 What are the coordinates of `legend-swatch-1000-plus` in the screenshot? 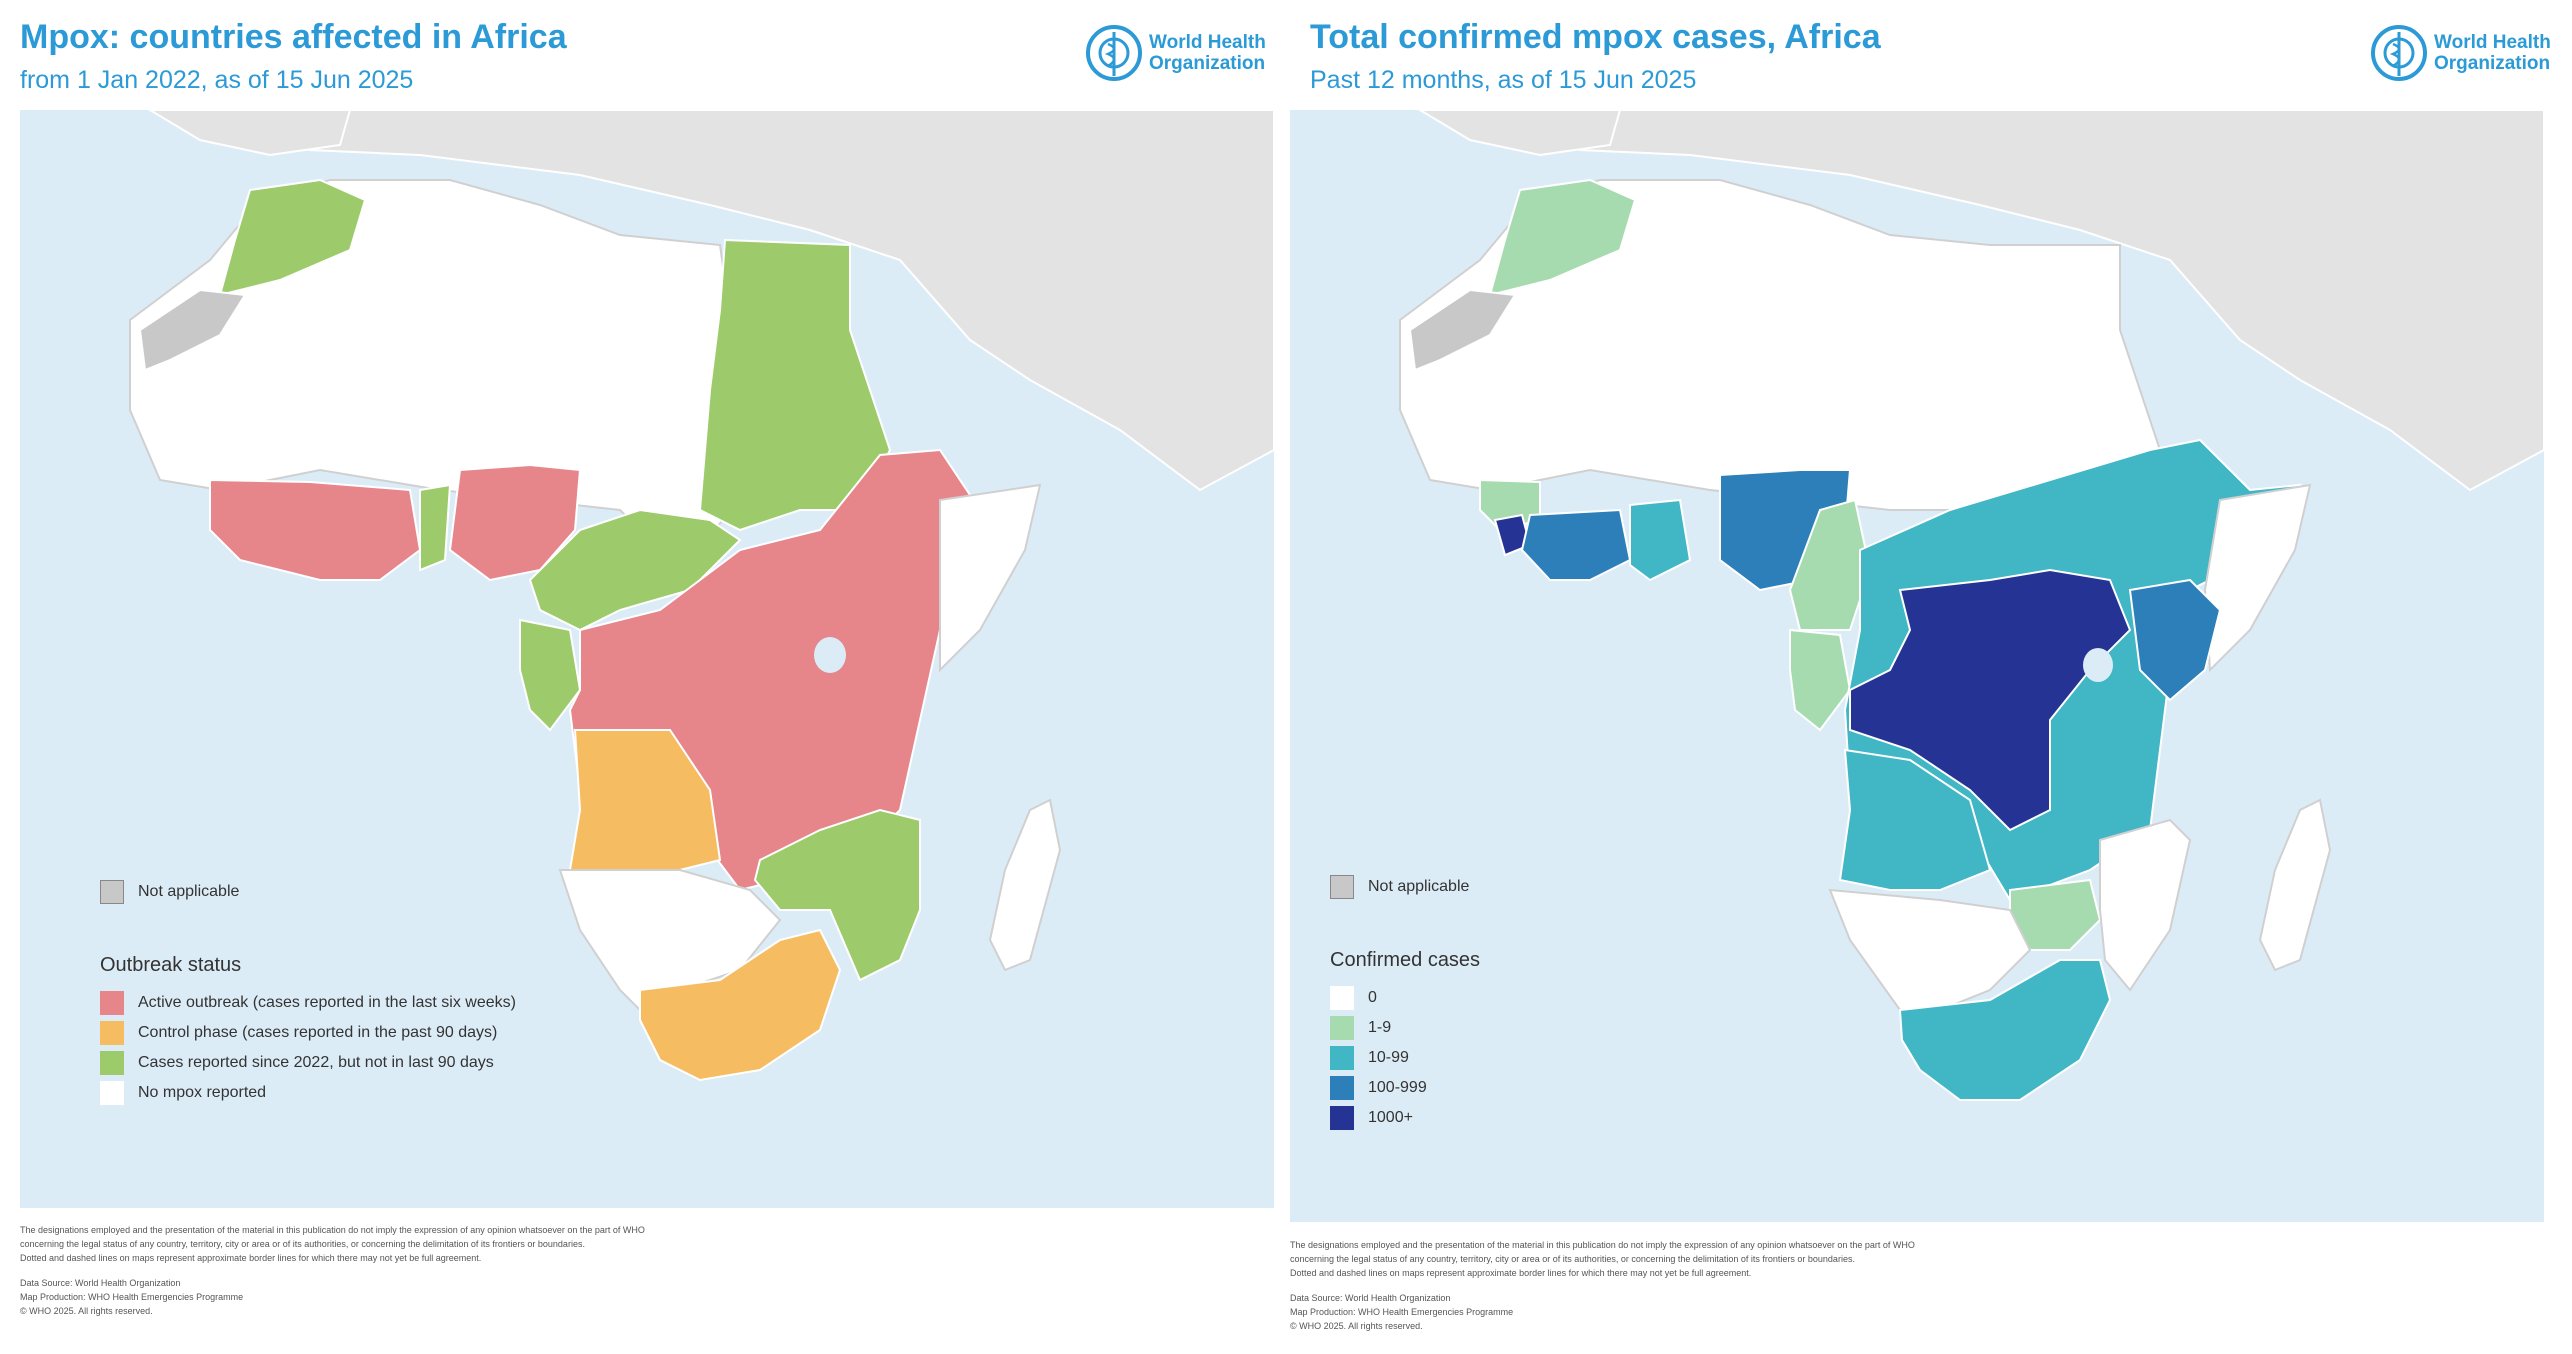 It's located at (1342, 1118).